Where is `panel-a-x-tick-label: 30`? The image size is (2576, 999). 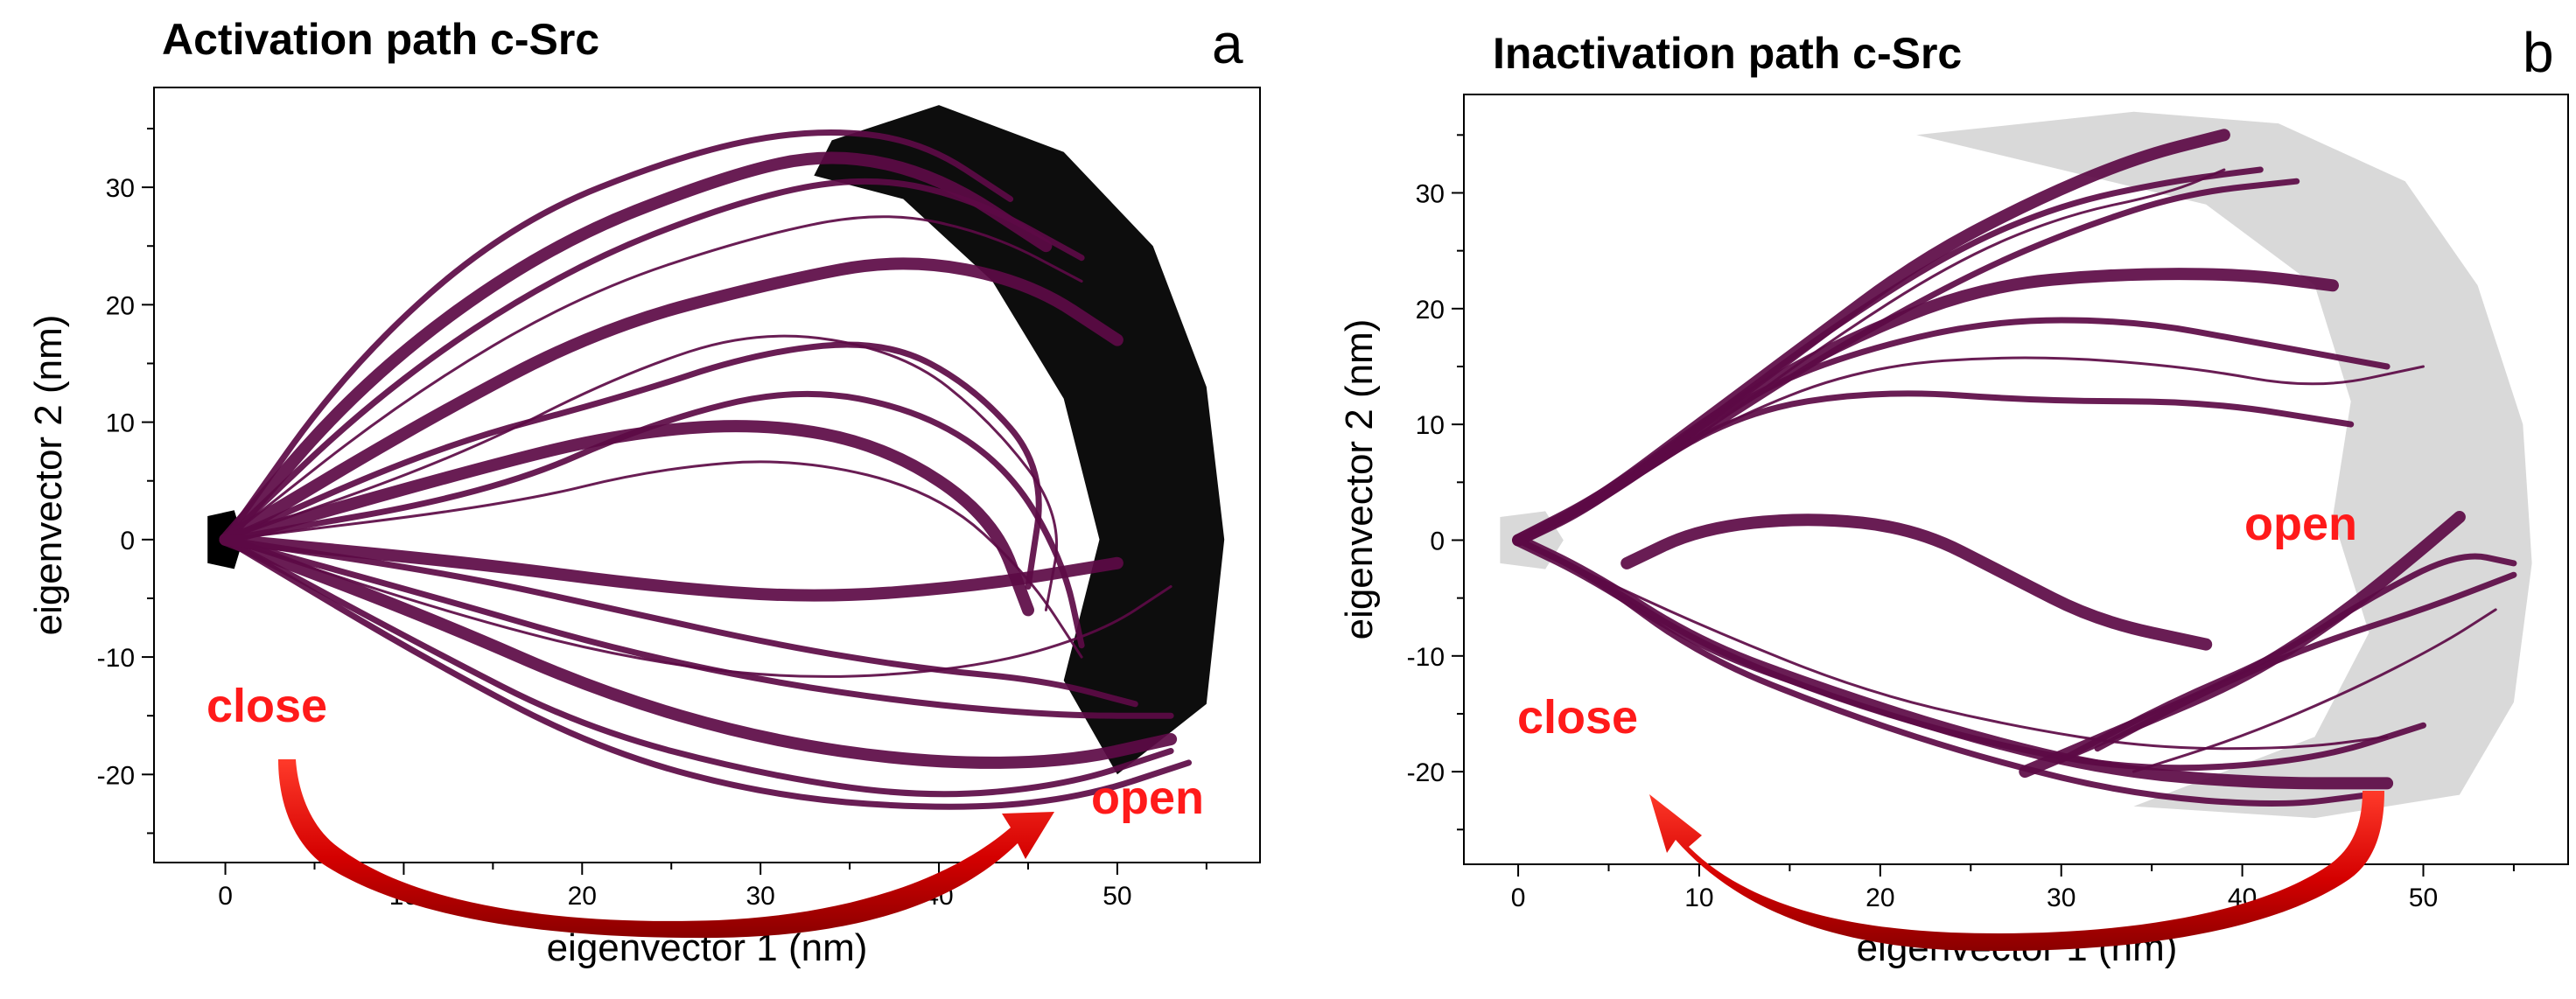 panel-a-x-tick-label: 30 is located at coordinates (760, 896).